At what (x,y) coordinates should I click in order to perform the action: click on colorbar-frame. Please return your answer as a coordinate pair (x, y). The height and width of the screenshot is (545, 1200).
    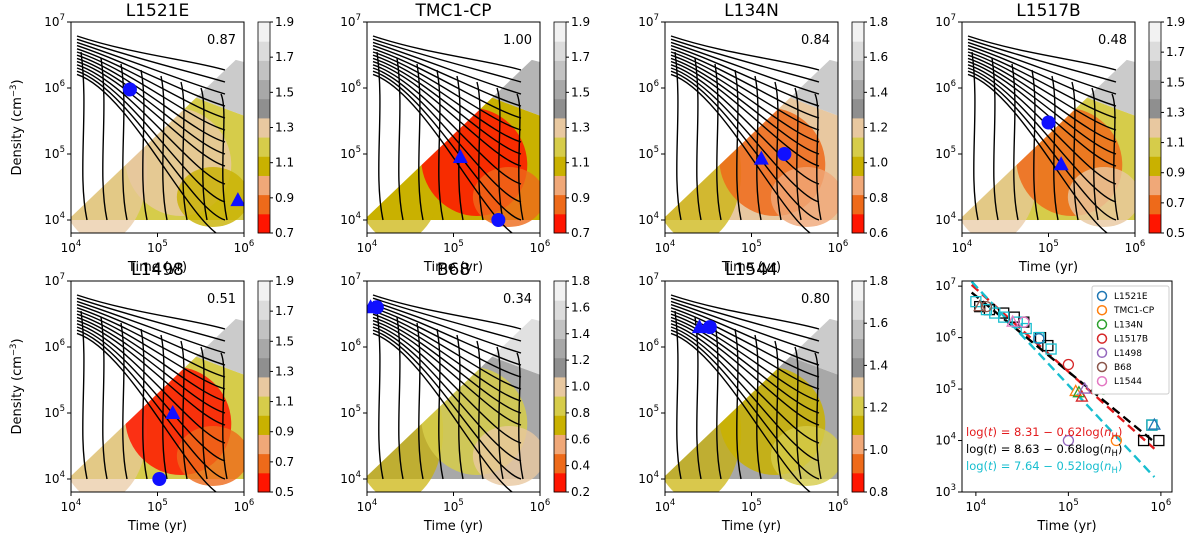
    Looking at the image, I should click on (858, 386).